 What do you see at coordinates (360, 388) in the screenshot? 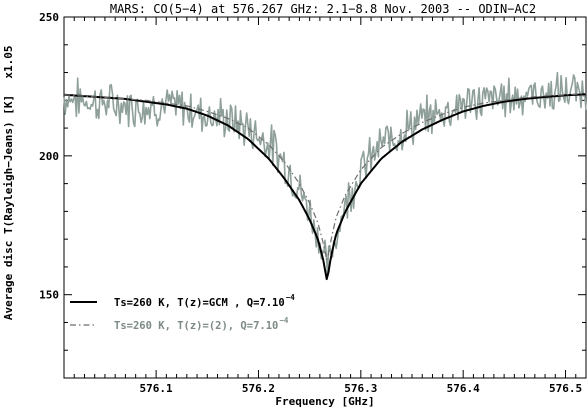
I see `x-tick-label: 576.3` at bounding box center [360, 388].